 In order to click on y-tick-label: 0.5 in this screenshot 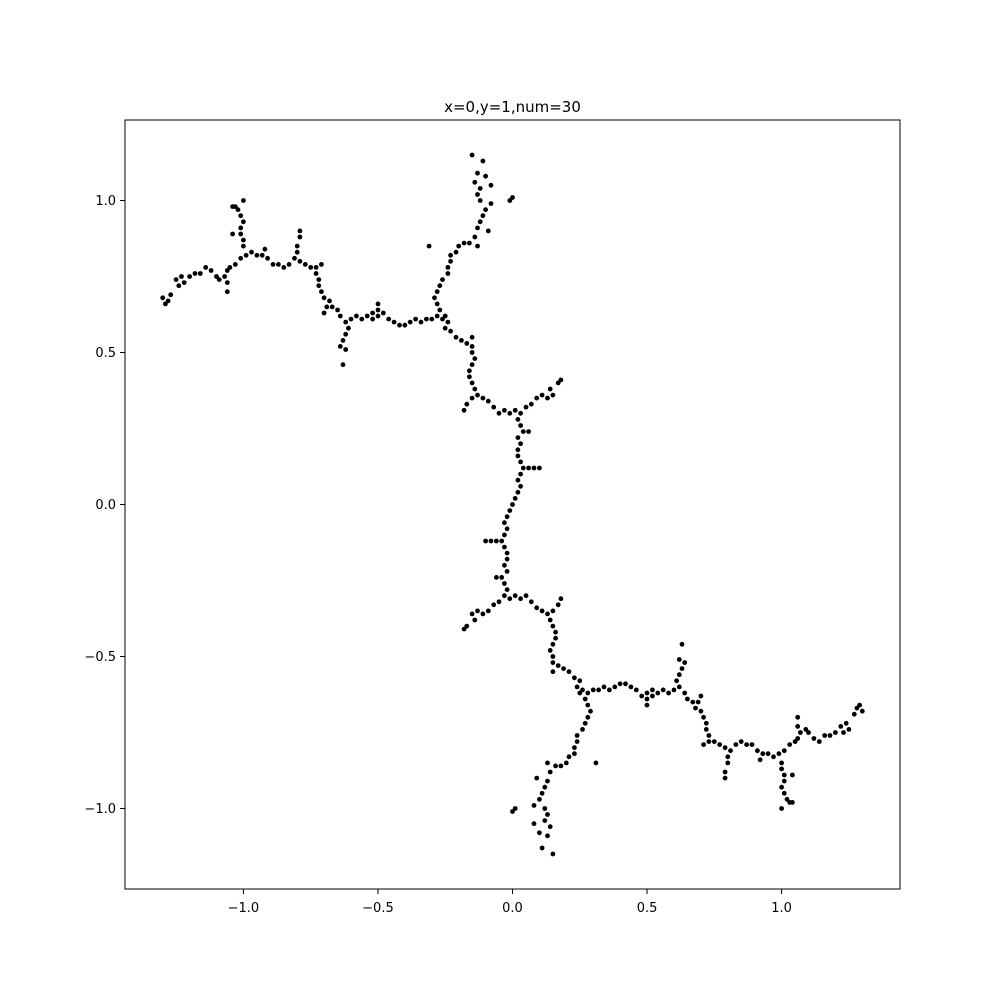, I will do `click(105, 353)`.